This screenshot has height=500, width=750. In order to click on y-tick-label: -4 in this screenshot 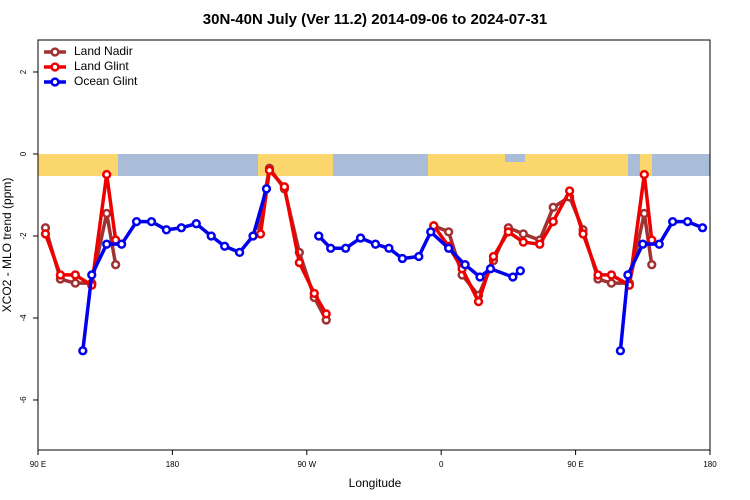, I will do `click(23, 318)`.